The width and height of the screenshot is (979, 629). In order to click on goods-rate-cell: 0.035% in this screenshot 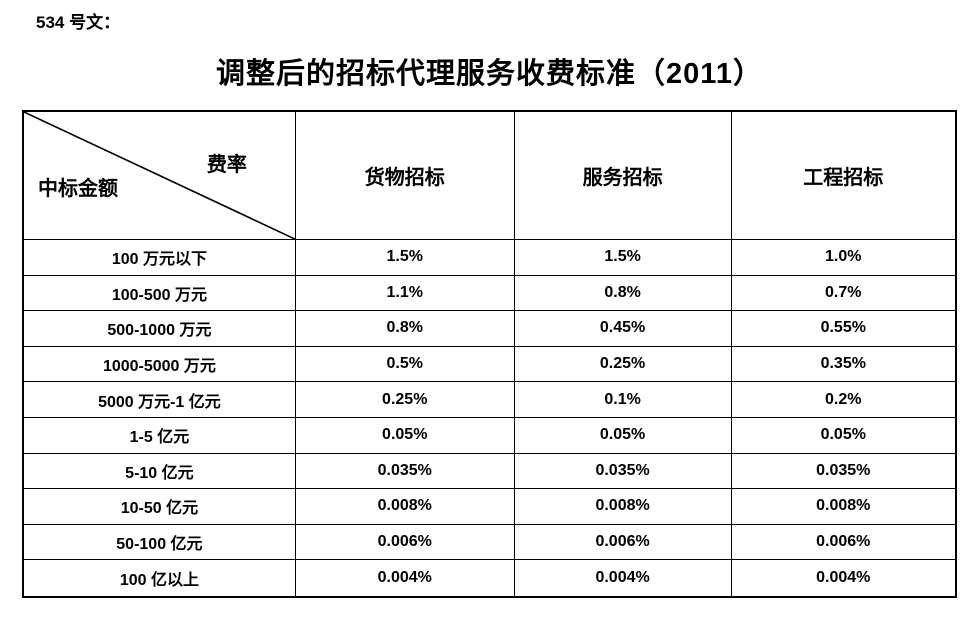, I will do `click(405, 471)`.